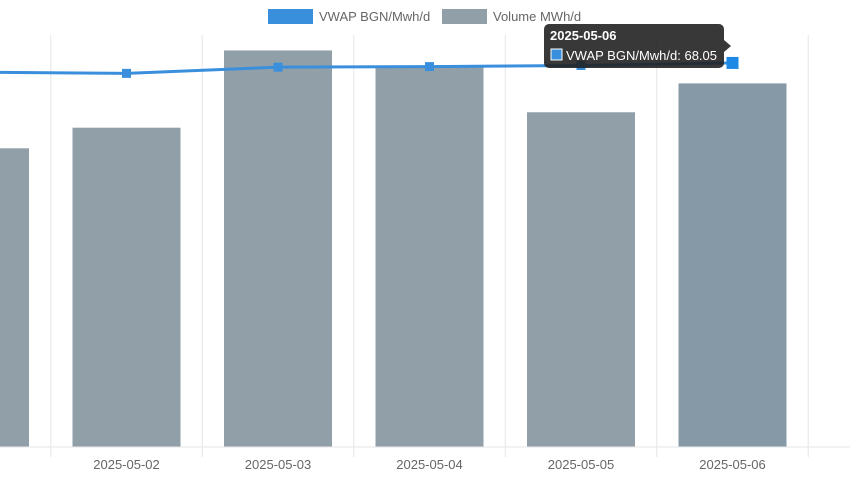 This screenshot has height=480, width=850. Describe the element at coordinates (464, 16) in the screenshot. I see `legend-swatch-volume` at that location.